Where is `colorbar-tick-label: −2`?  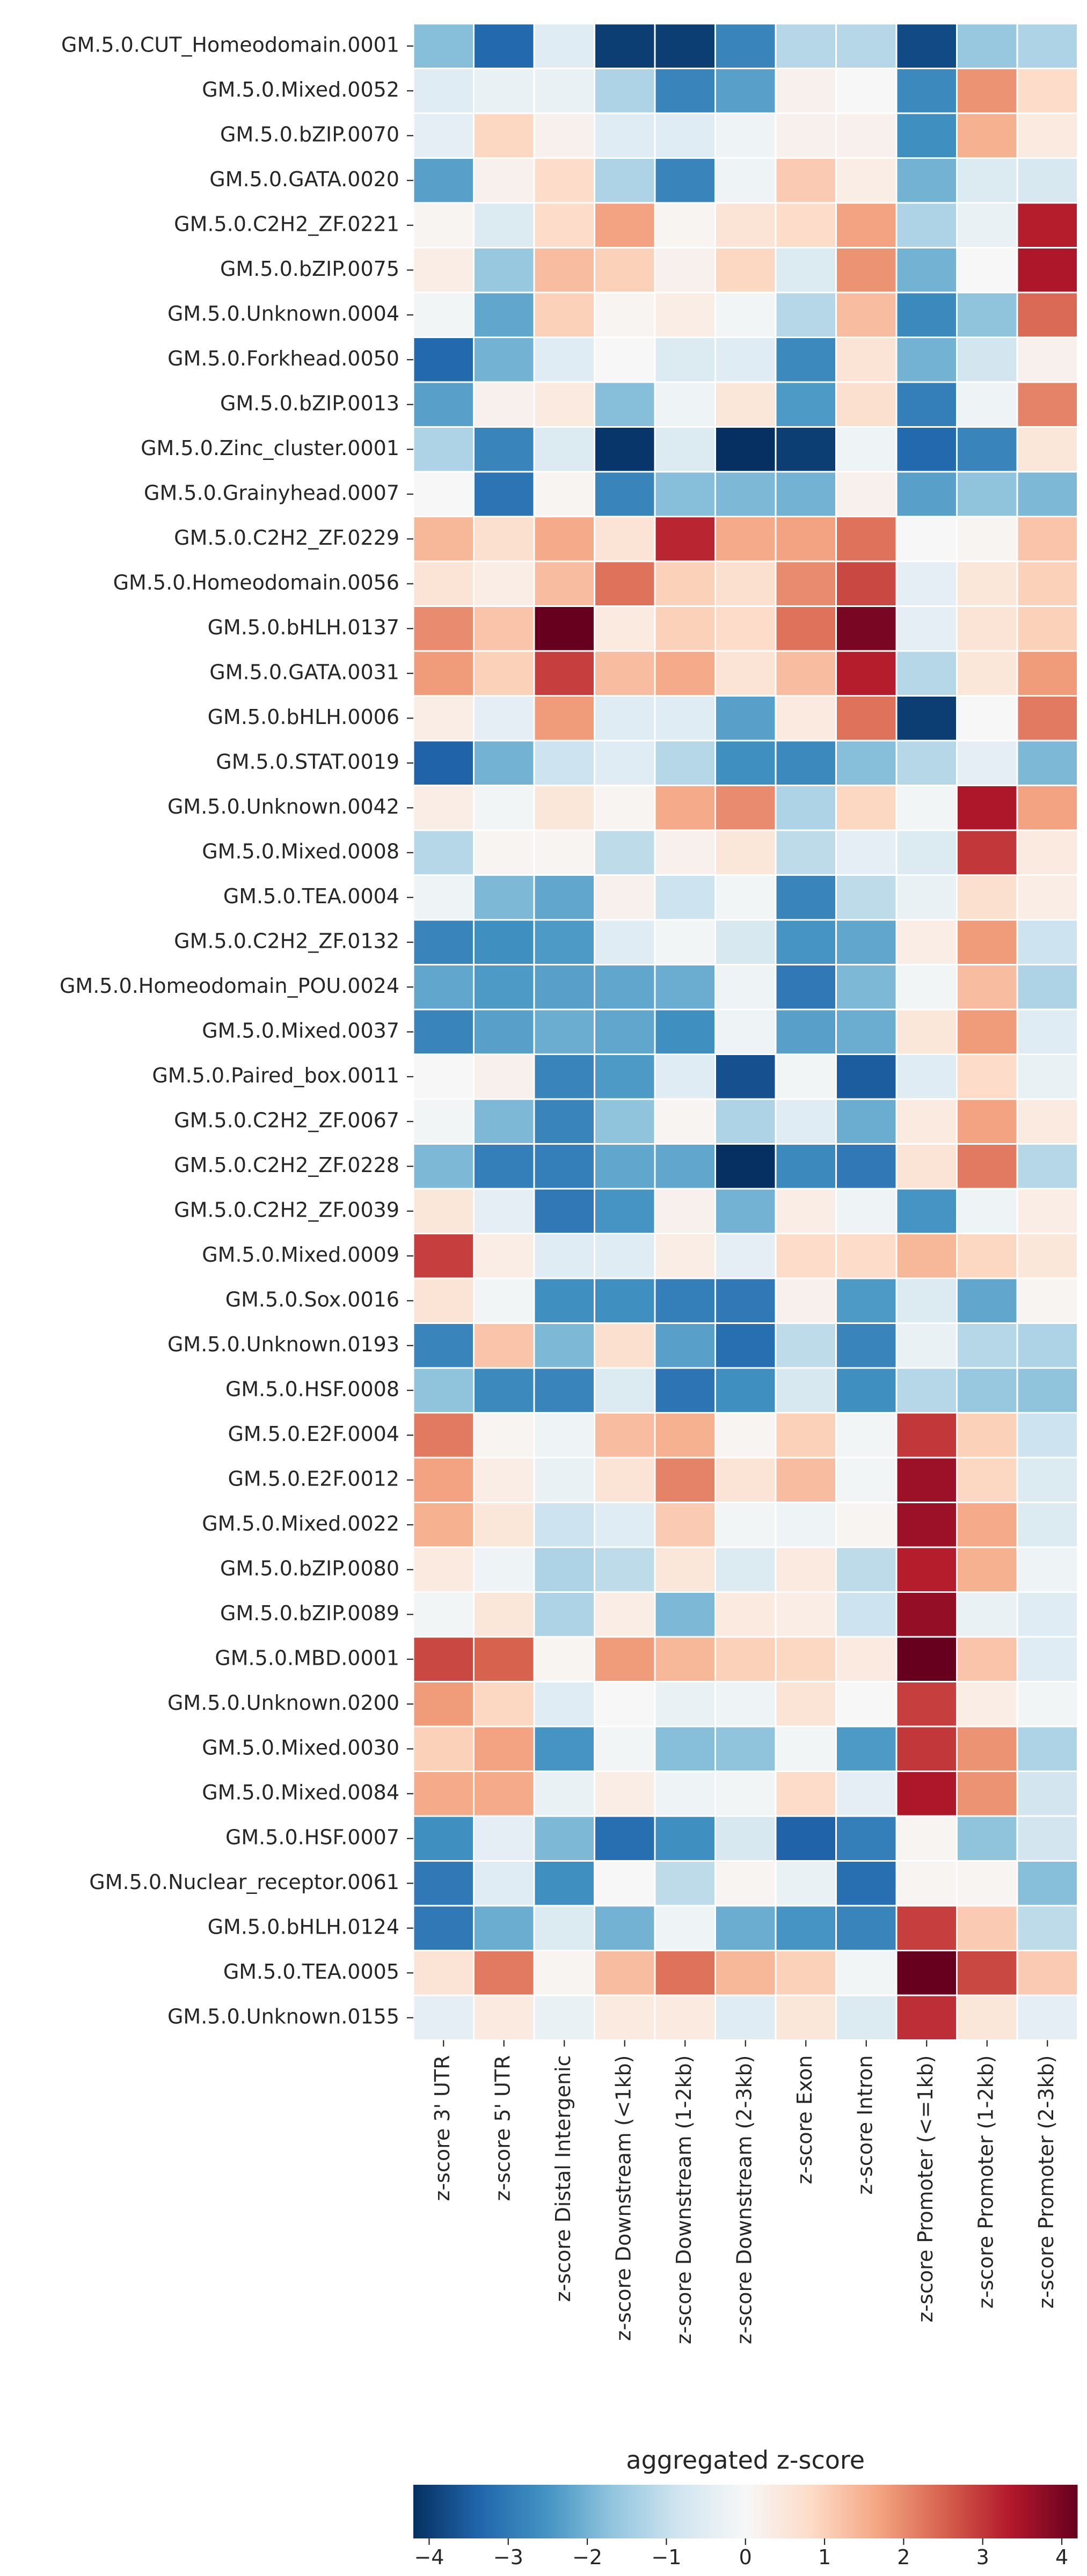
colorbar-tick-label: −2 is located at coordinates (587, 2557).